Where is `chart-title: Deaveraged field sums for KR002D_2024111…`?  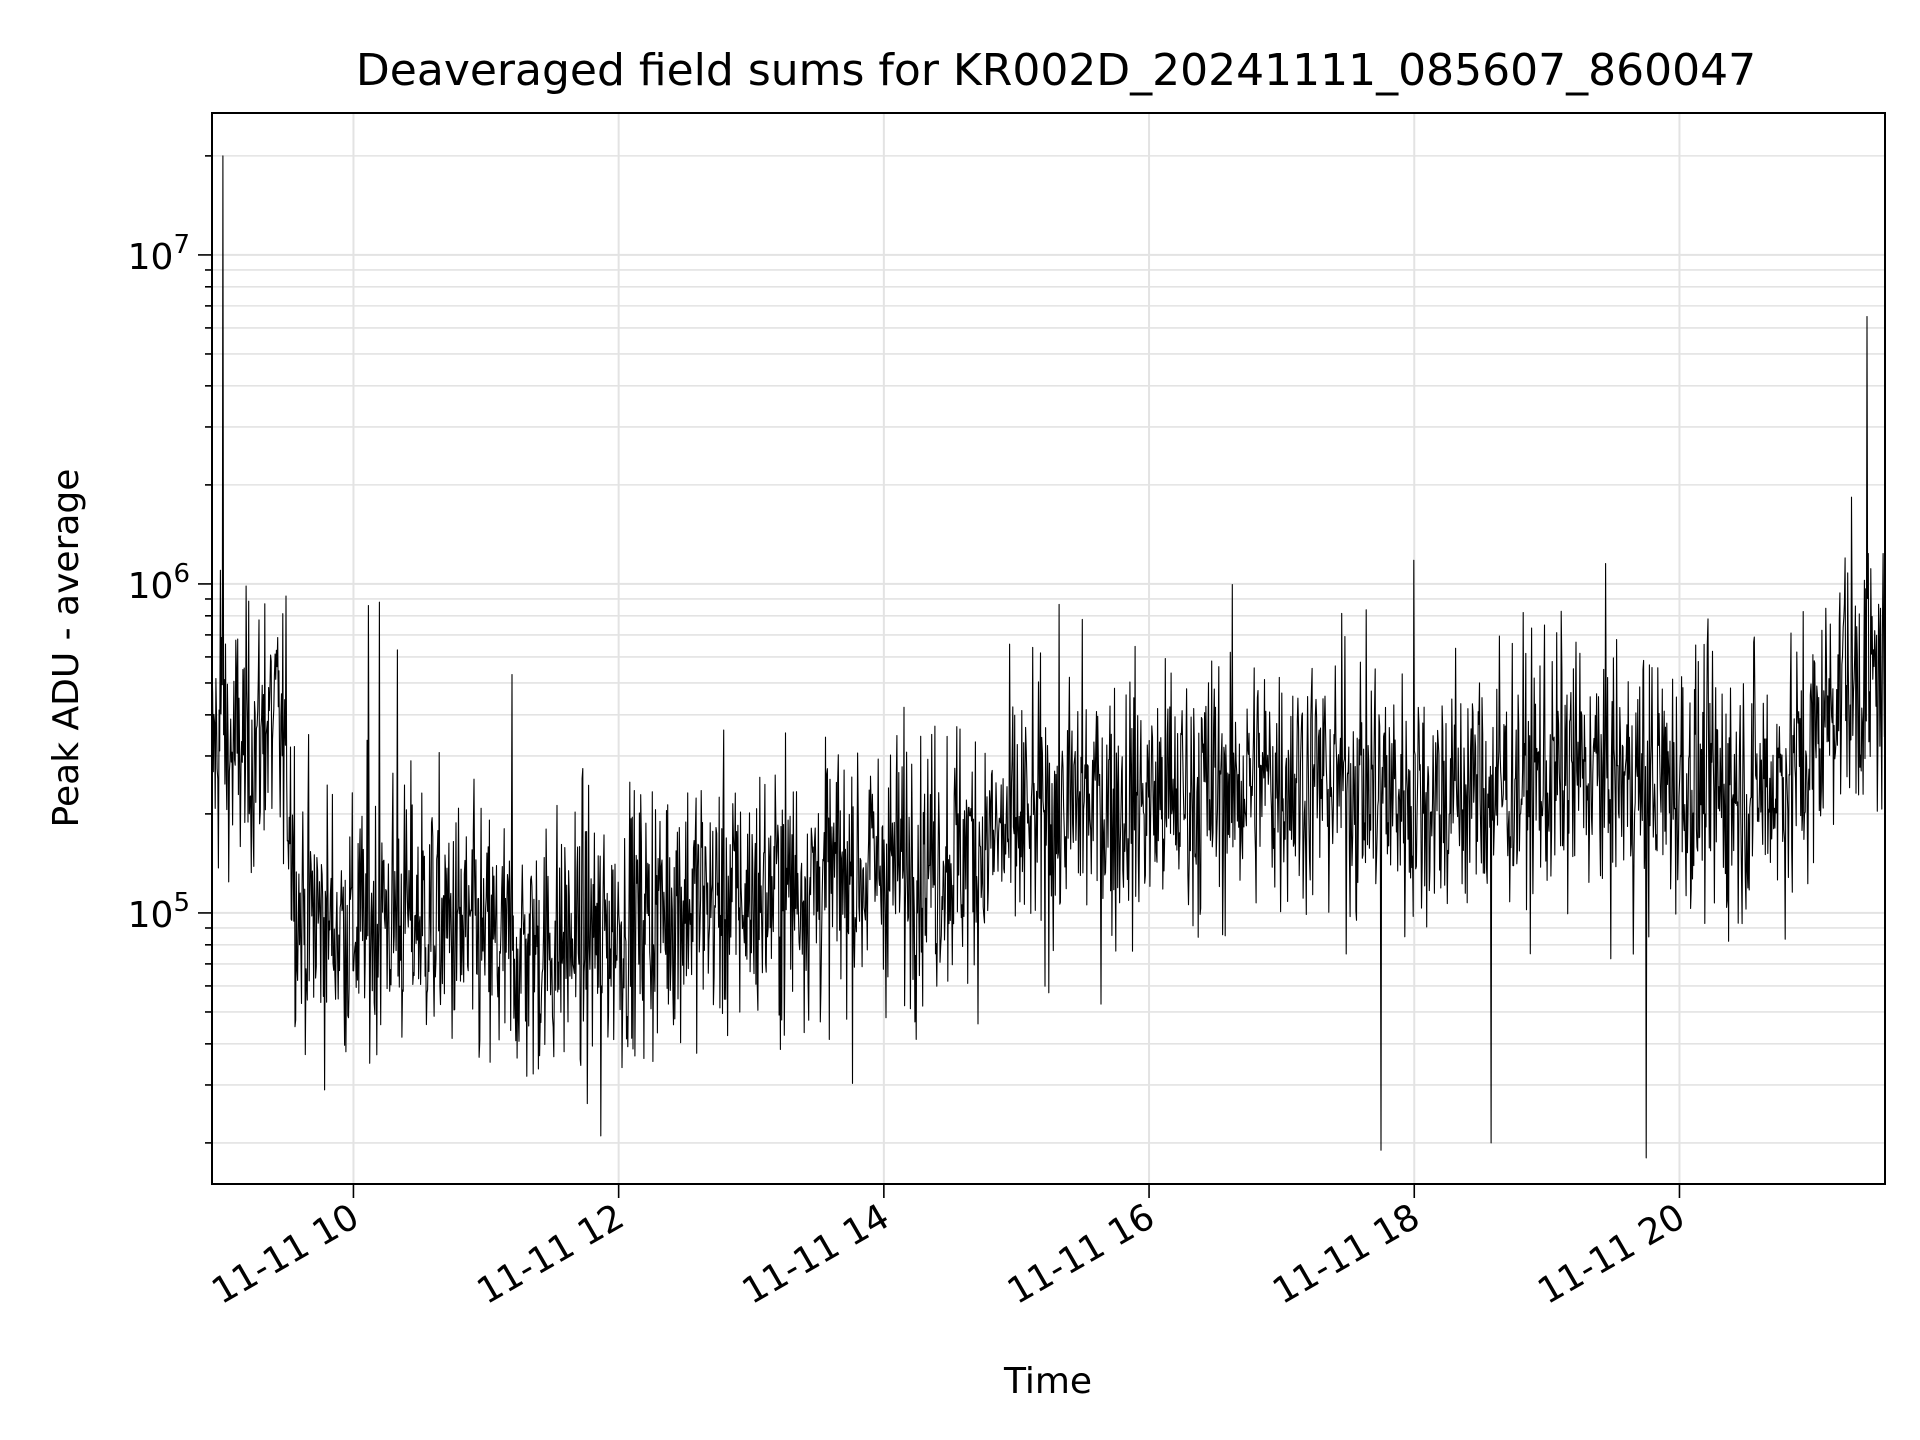
chart-title: Deaveraged field sums for KR002D_2024111… is located at coordinates (1056, 70).